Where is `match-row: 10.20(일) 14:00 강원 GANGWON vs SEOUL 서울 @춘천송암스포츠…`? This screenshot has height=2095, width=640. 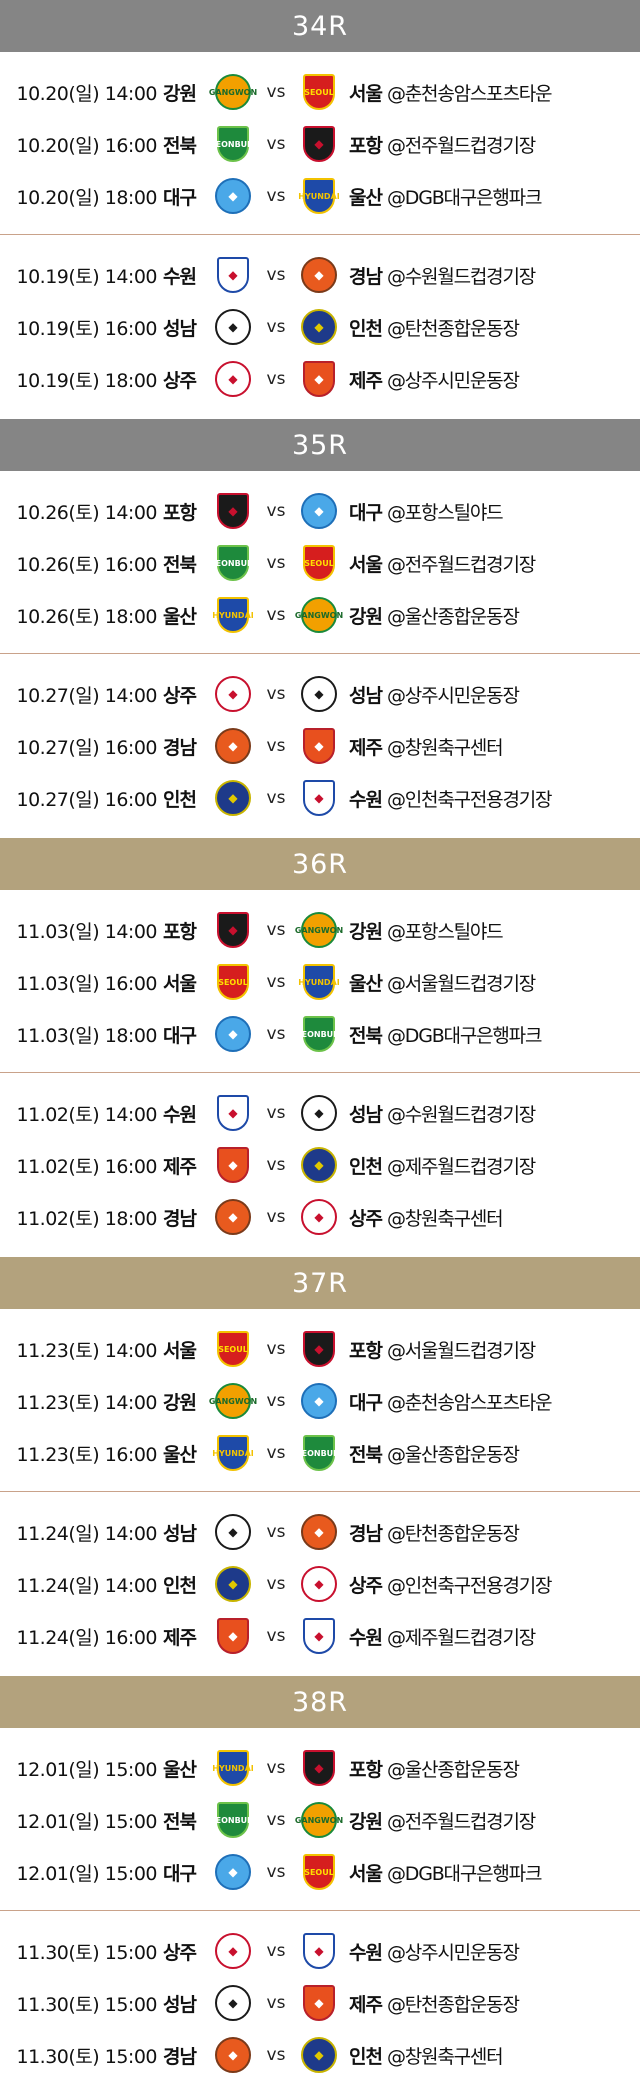 match-row: 10.20(일) 14:00 강원 GANGWON vs SEOUL 서울 @춘천송암스포츠… is located at coordinates (320, 92).